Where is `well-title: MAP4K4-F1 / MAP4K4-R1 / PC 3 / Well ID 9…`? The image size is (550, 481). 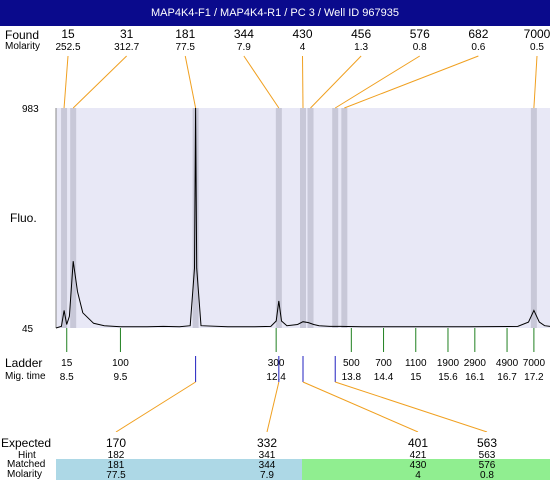 well-title: MAP4K4-F1 / MAP4K4-R1 / PC 3 / Well ID 9… is located at coordinates (275, 13).